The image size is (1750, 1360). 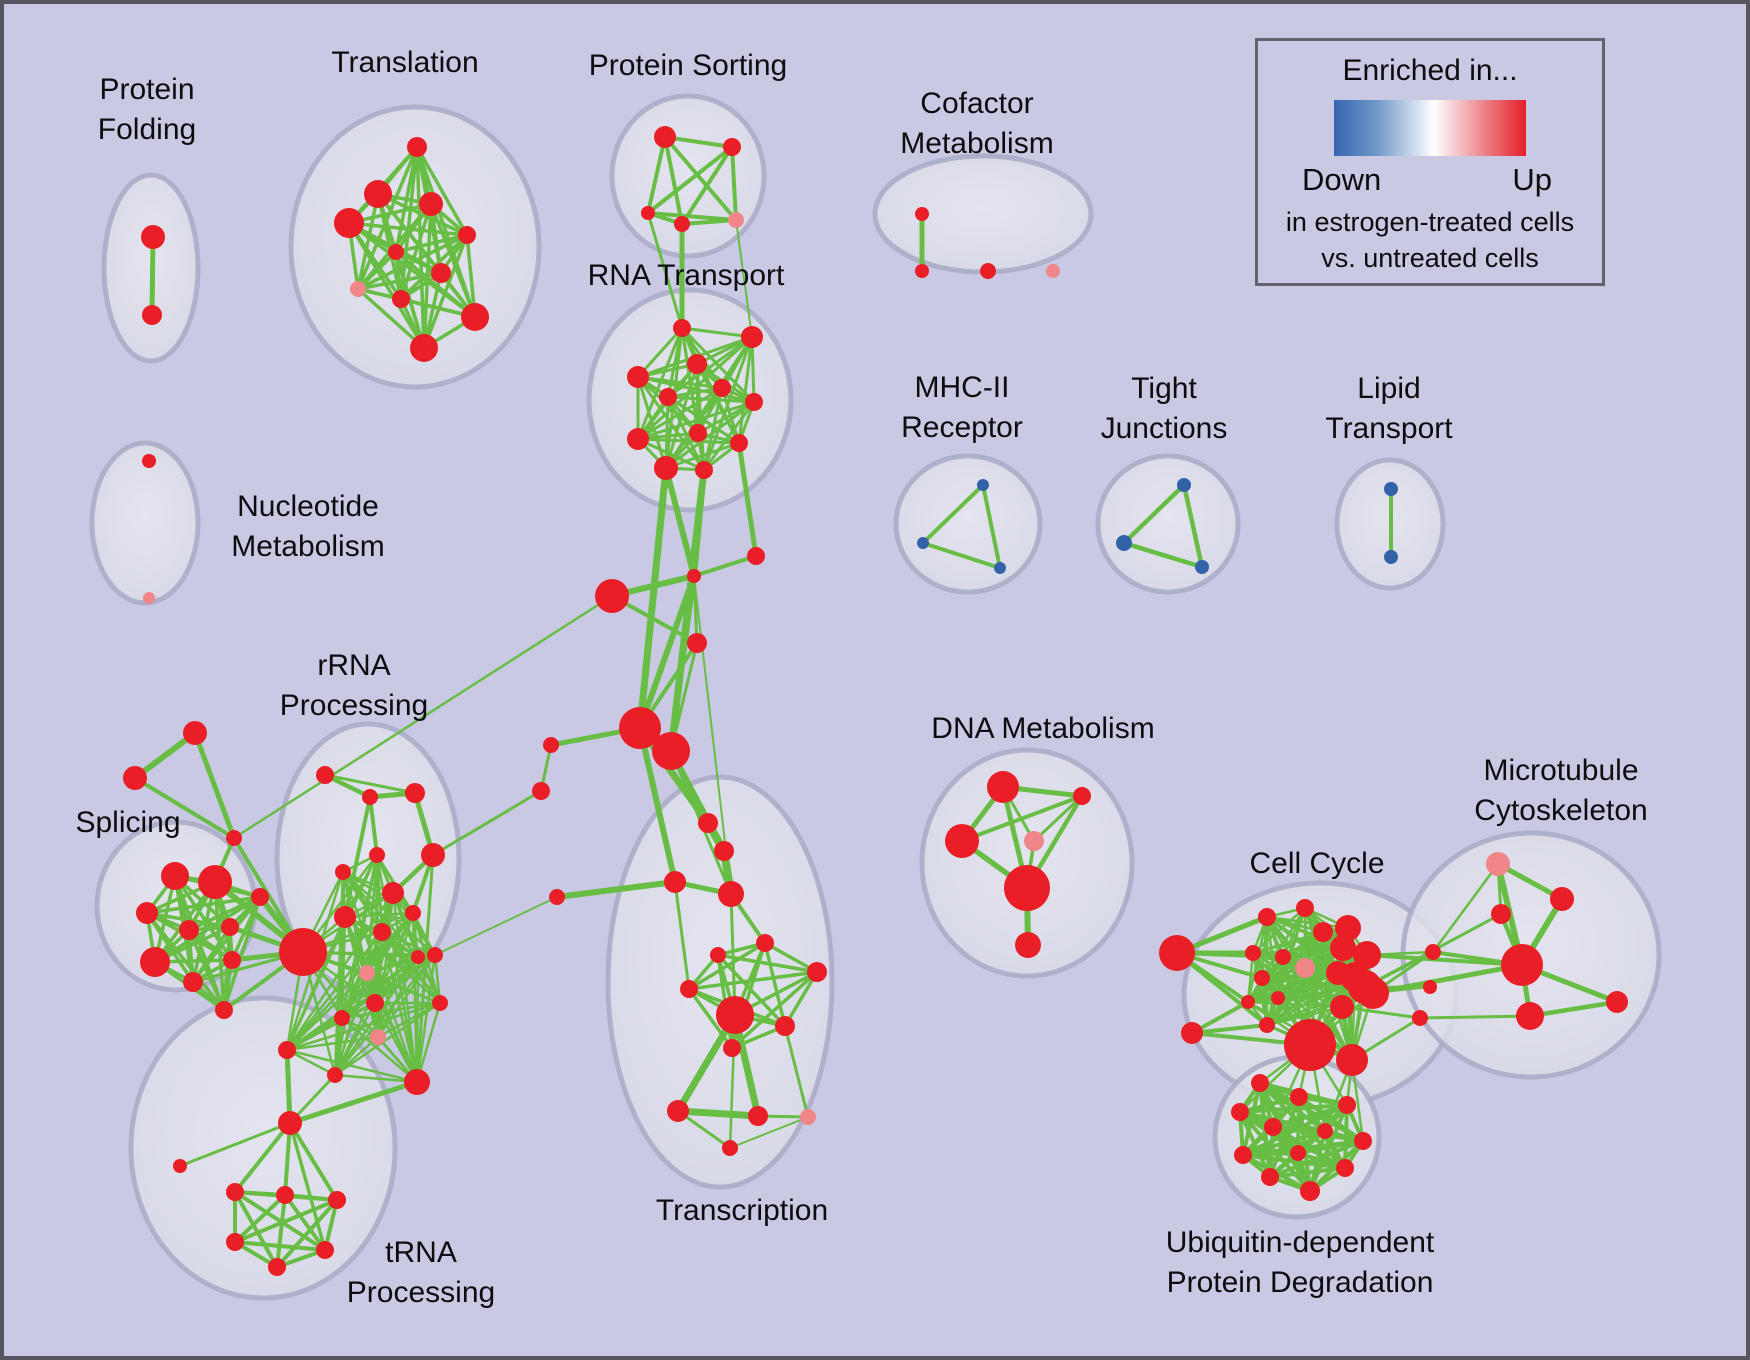 I want to click on node-rt4, so click(x=722, y=388).